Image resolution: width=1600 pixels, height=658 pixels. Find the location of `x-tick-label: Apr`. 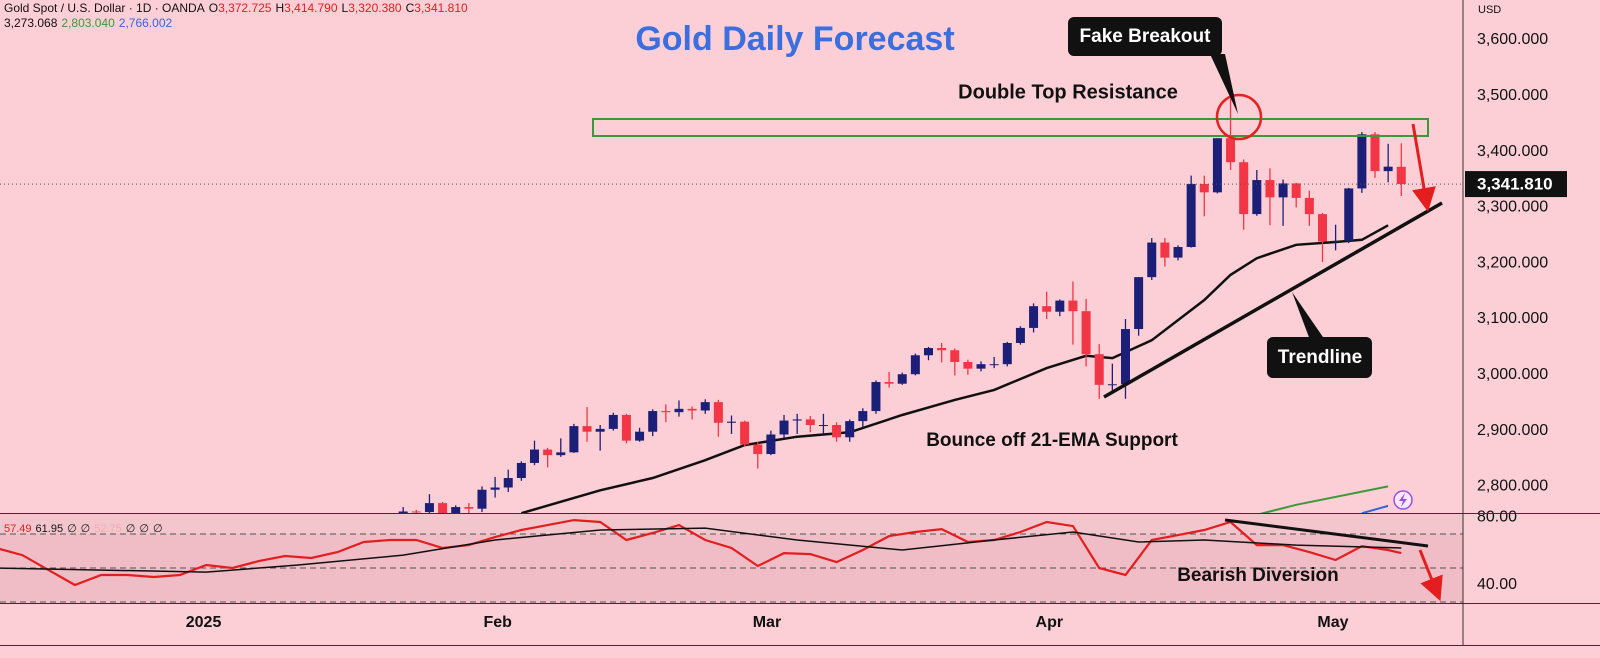

x-tick-label: Apr is located at coordinates (1050, 622).